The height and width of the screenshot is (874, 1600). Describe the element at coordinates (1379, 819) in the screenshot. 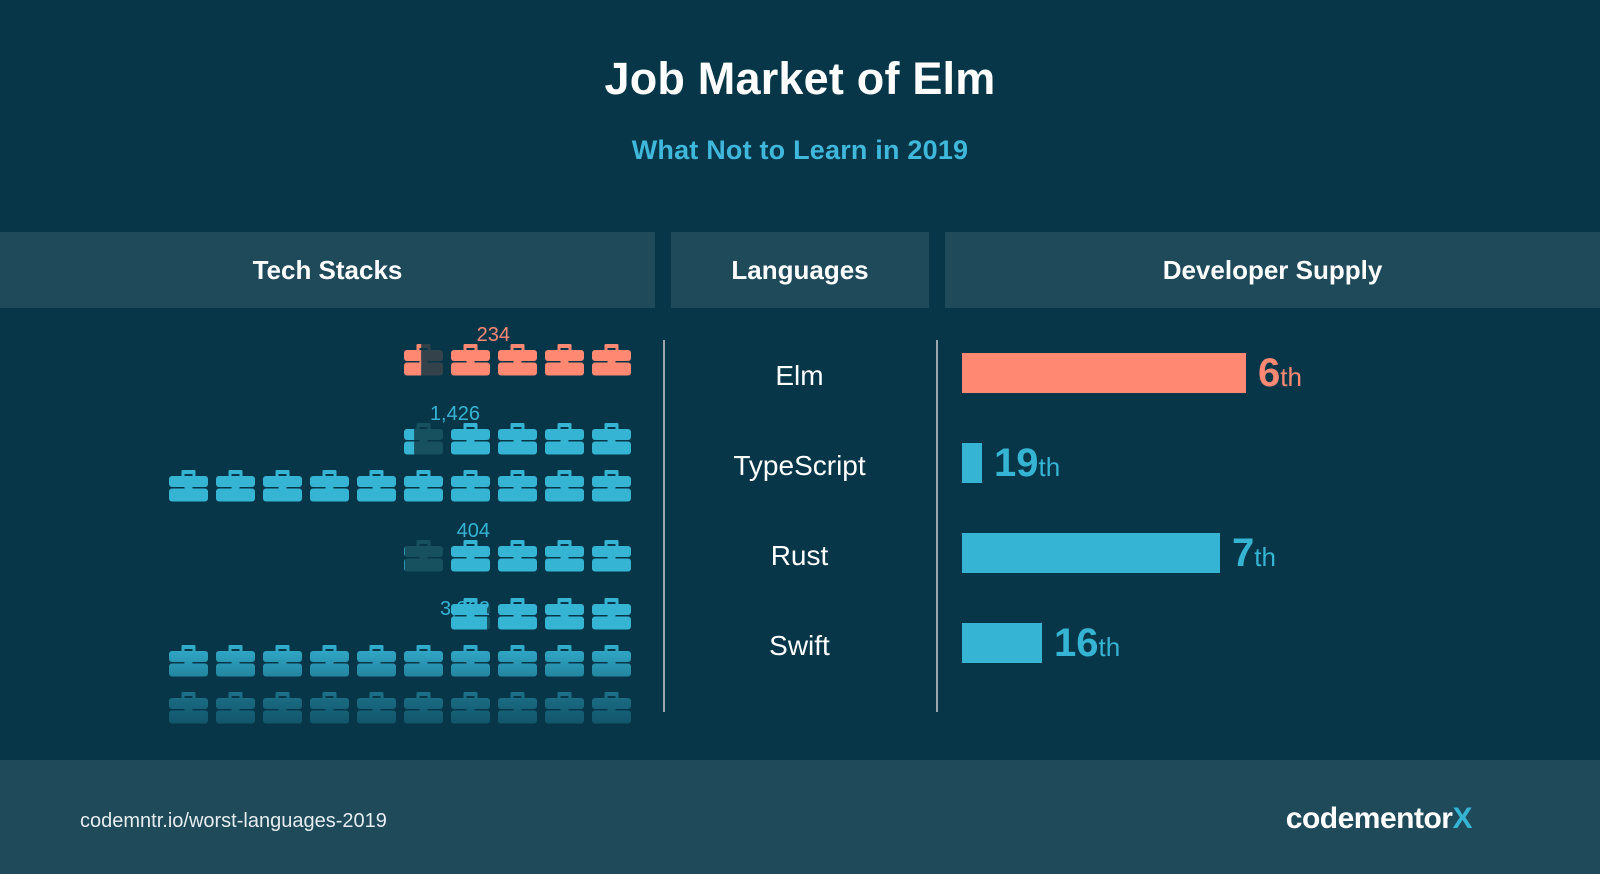

I see `codementor-logo: codementorX` at that location.